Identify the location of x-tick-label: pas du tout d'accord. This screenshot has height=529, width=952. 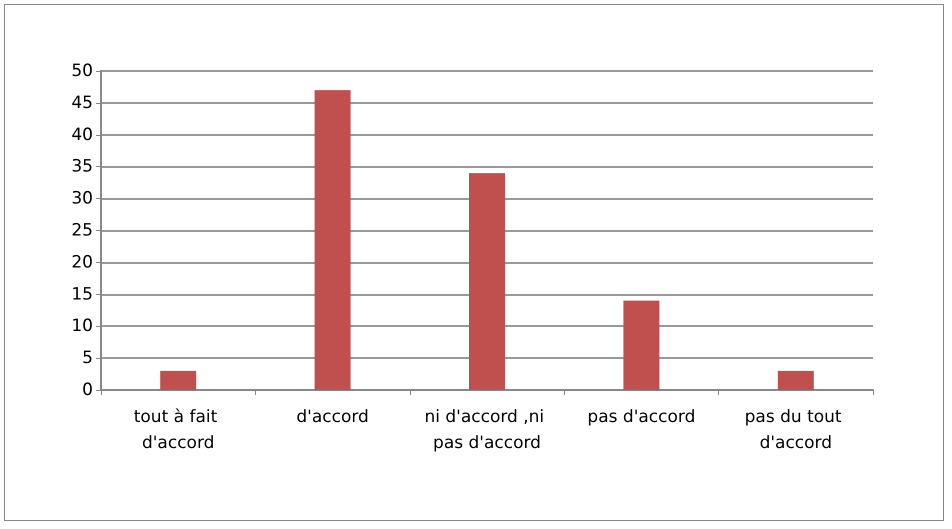
(795, 430).